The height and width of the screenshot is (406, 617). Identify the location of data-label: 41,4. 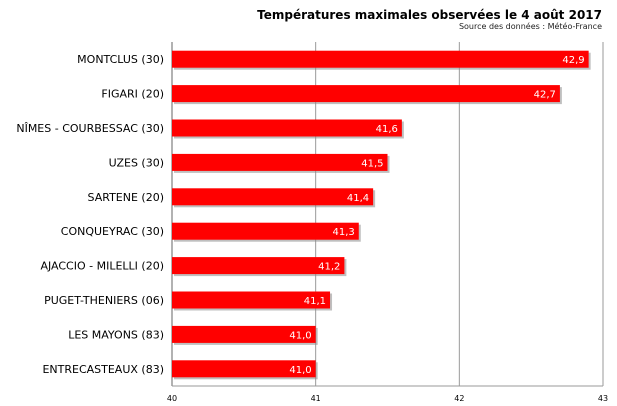
(358, 198).